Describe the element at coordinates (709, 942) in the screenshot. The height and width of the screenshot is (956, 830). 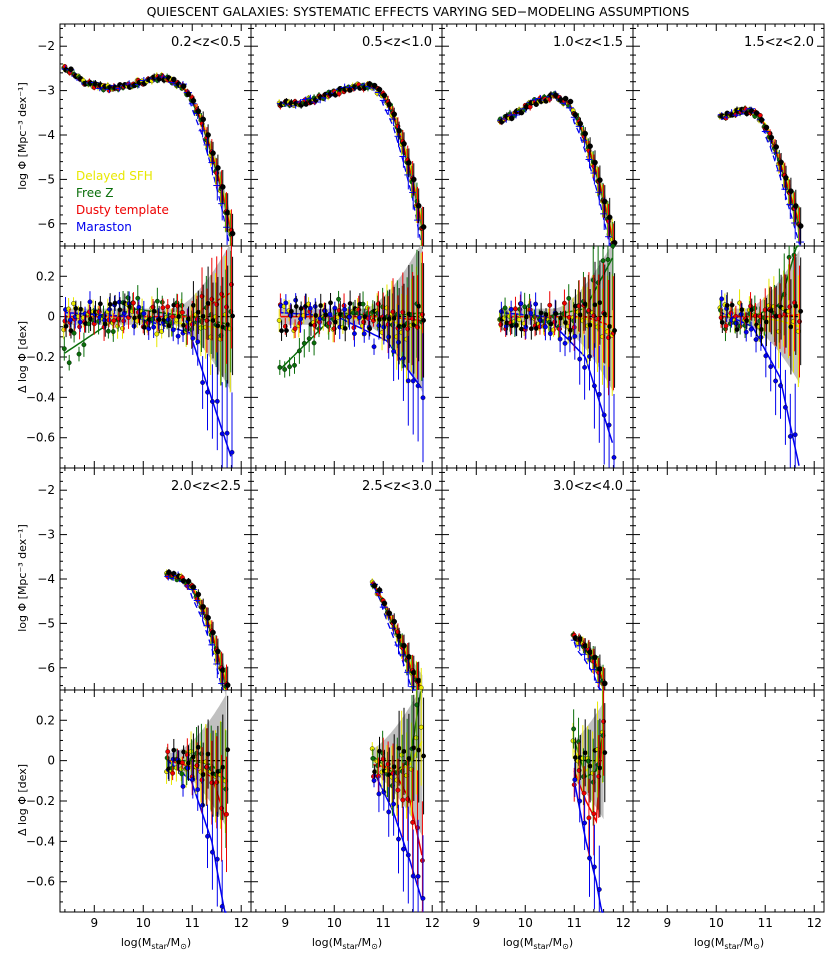
I see `x-label-4-head: log(M` at that location.